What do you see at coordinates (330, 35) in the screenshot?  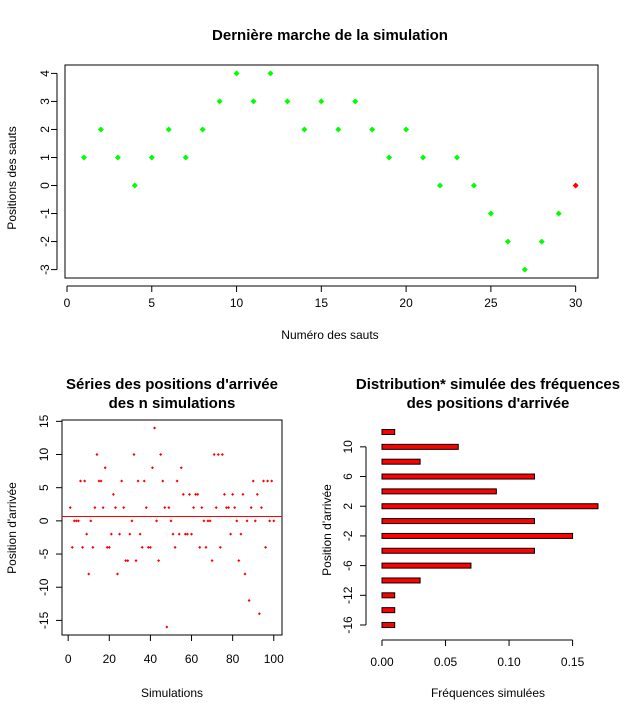 I see `chart1-title: Dernière marche de la simulation` at bounding box center [330, 35].